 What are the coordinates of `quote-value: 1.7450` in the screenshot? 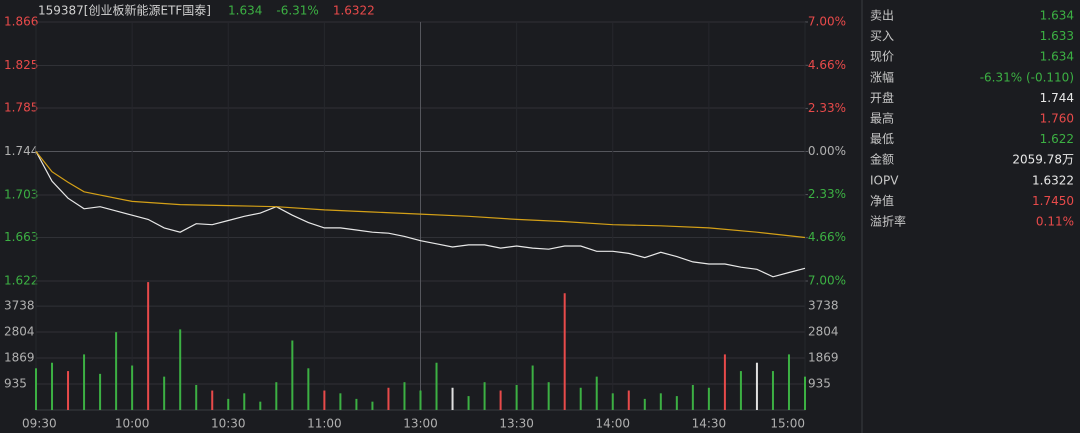 It's located at (1053, 201).